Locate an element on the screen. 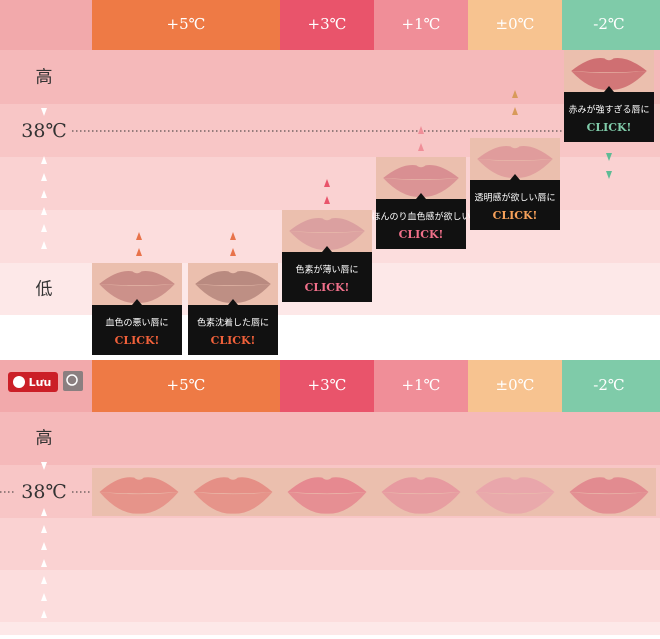  lip-card: 赤みが強すぎる唇に CLICK! is located at coordinates (609, 96).